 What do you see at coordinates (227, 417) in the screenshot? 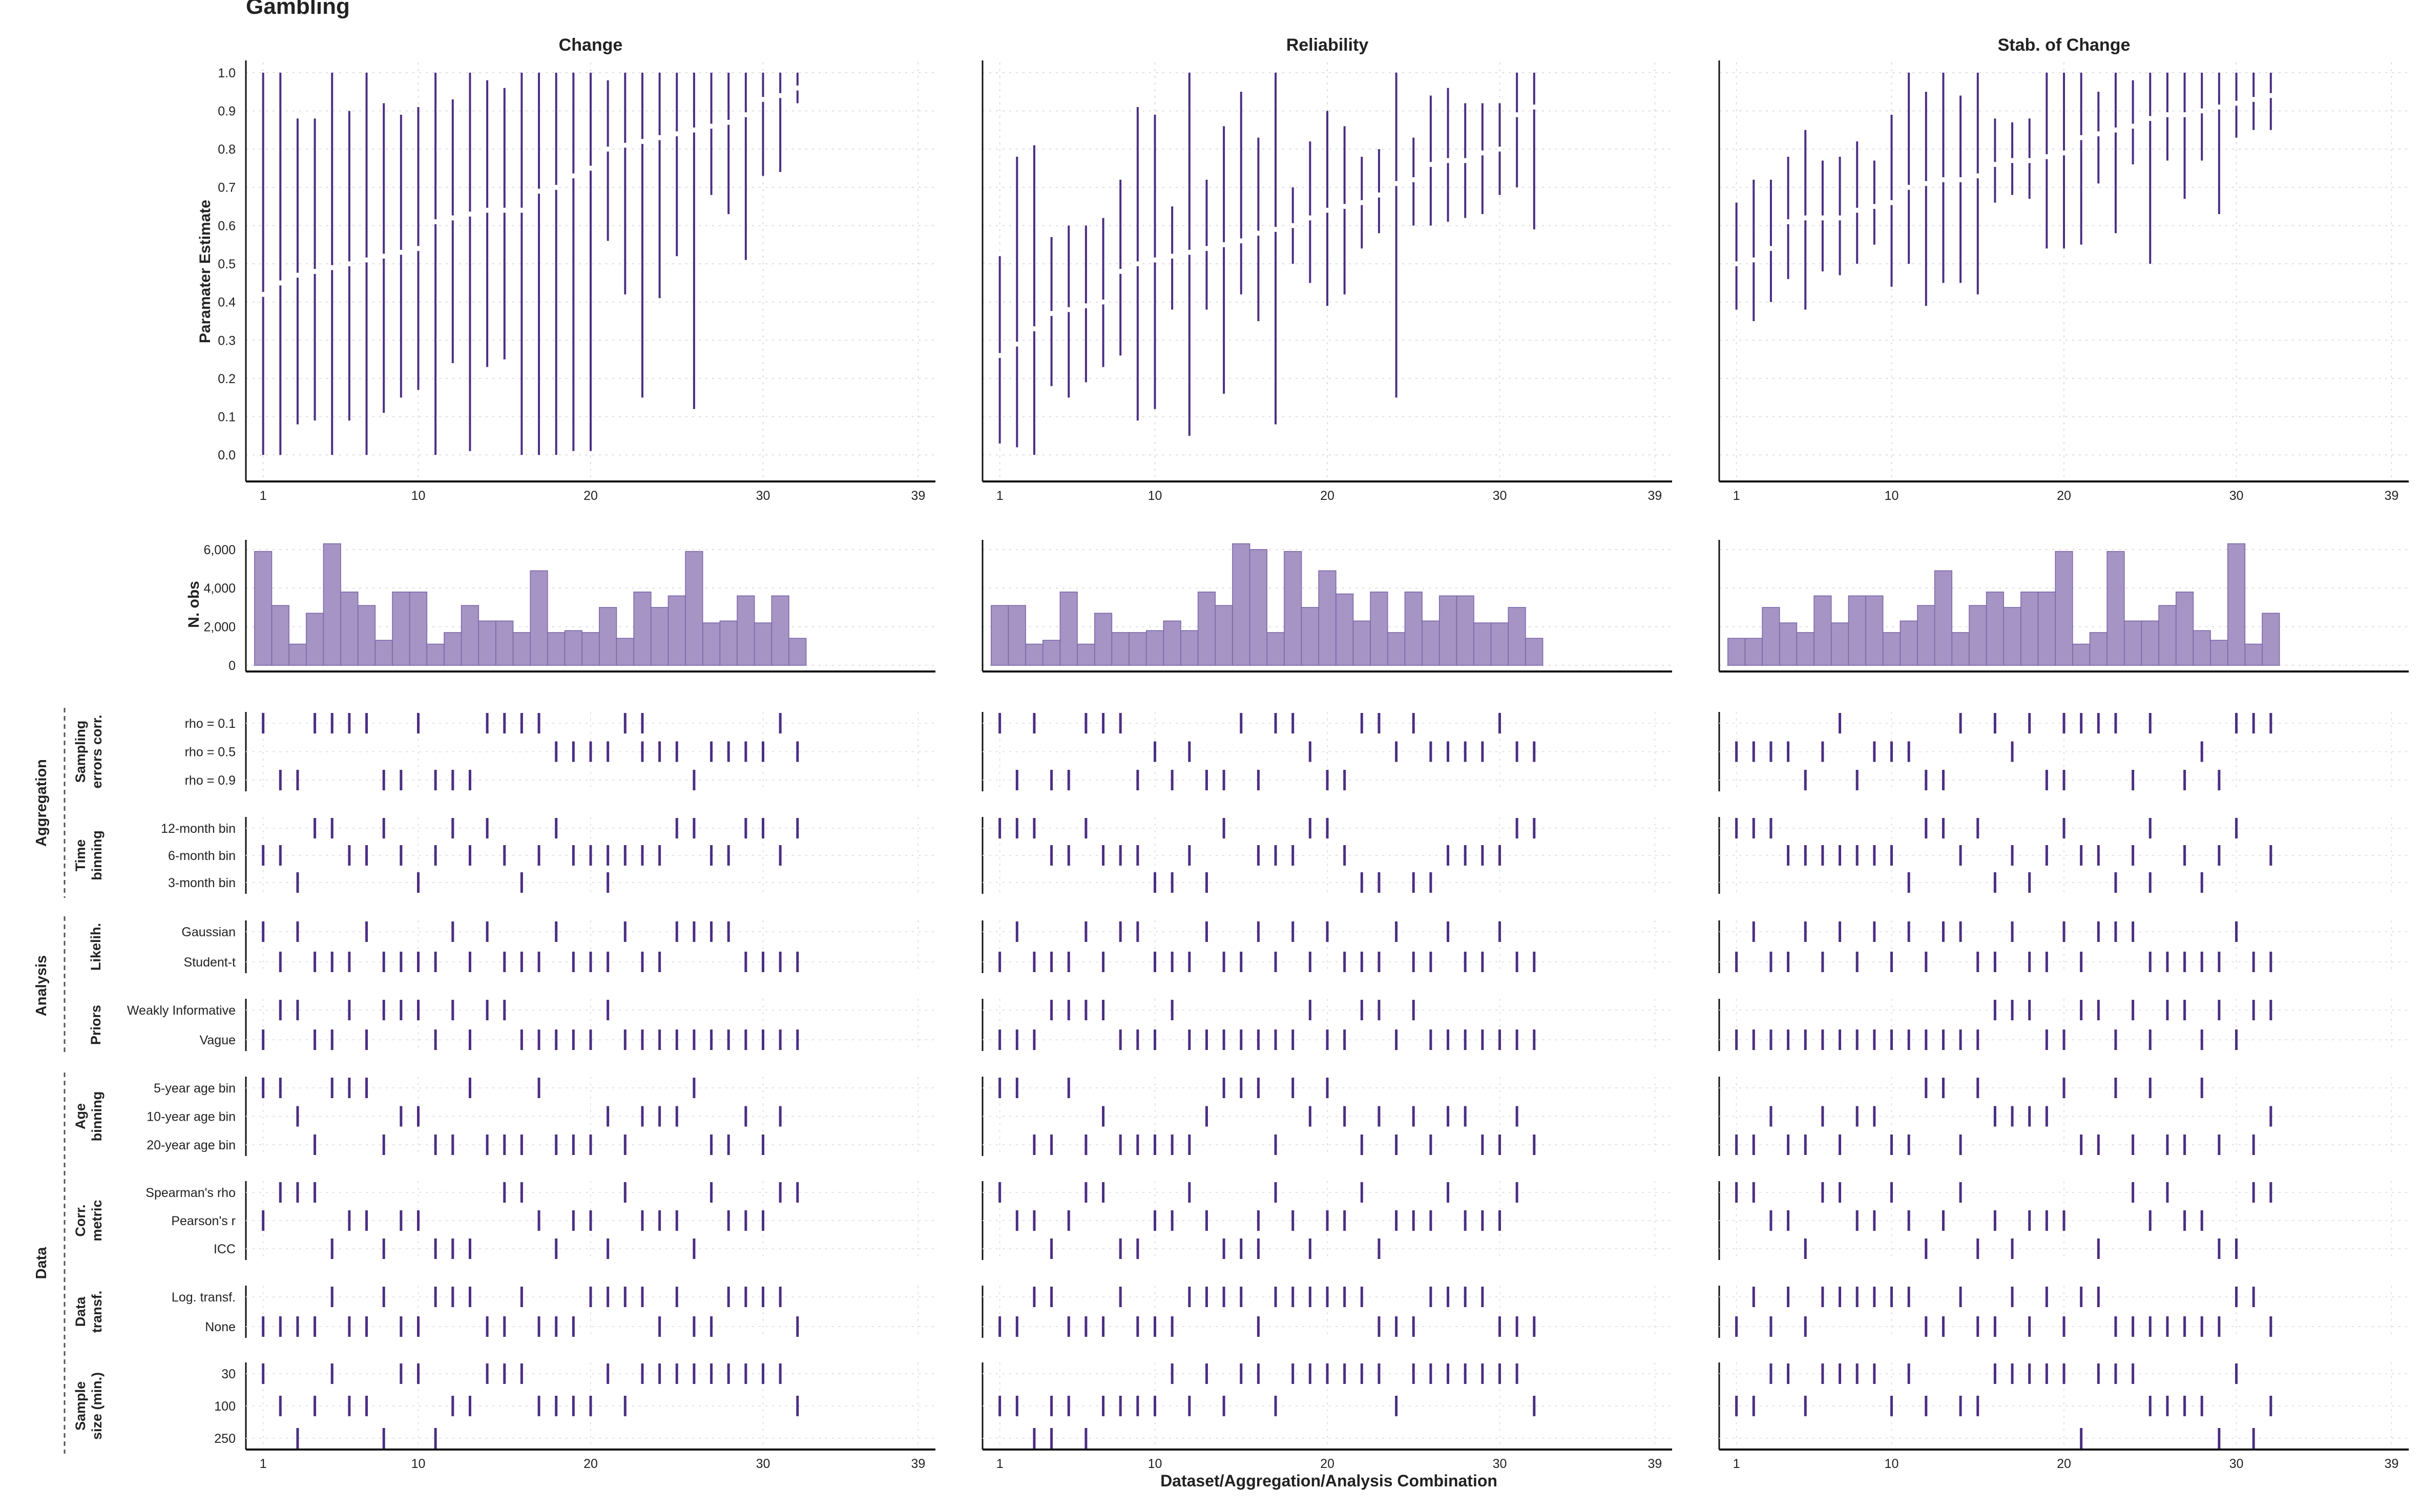
I see `estimate-y-tick-label: 0.1` at bounding box center [227, 417].